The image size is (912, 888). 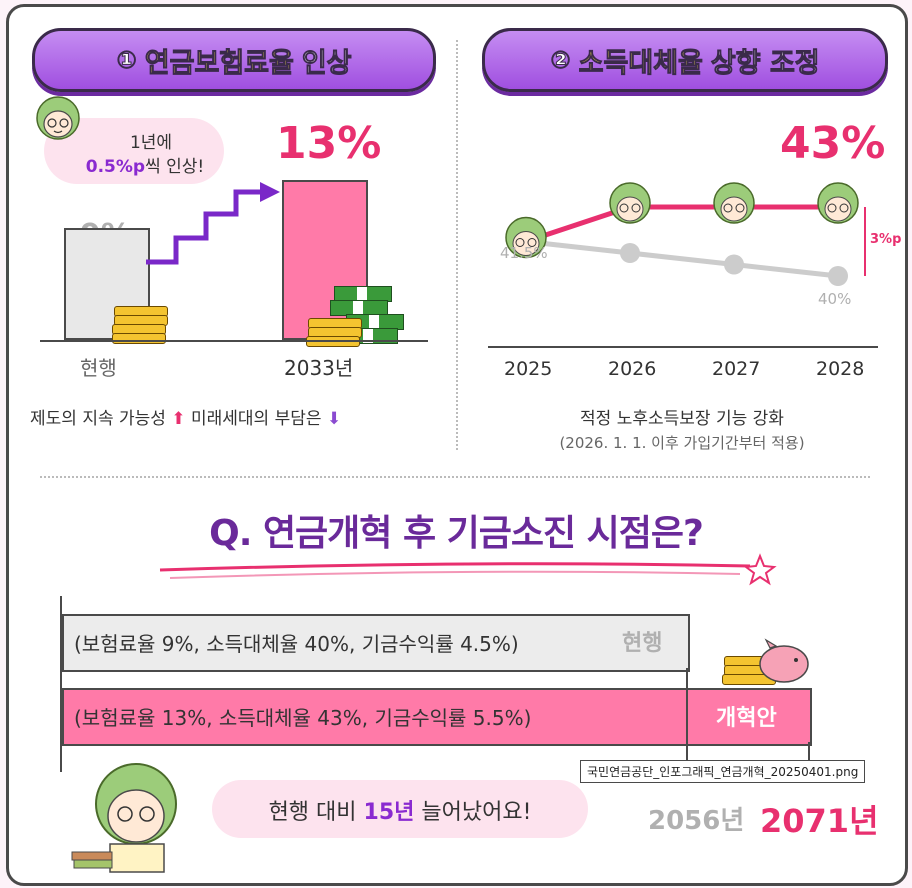 I want to click on question-title: Q. 연금개혁 후 기금소진 시점은?, so click(x=456, y=533).